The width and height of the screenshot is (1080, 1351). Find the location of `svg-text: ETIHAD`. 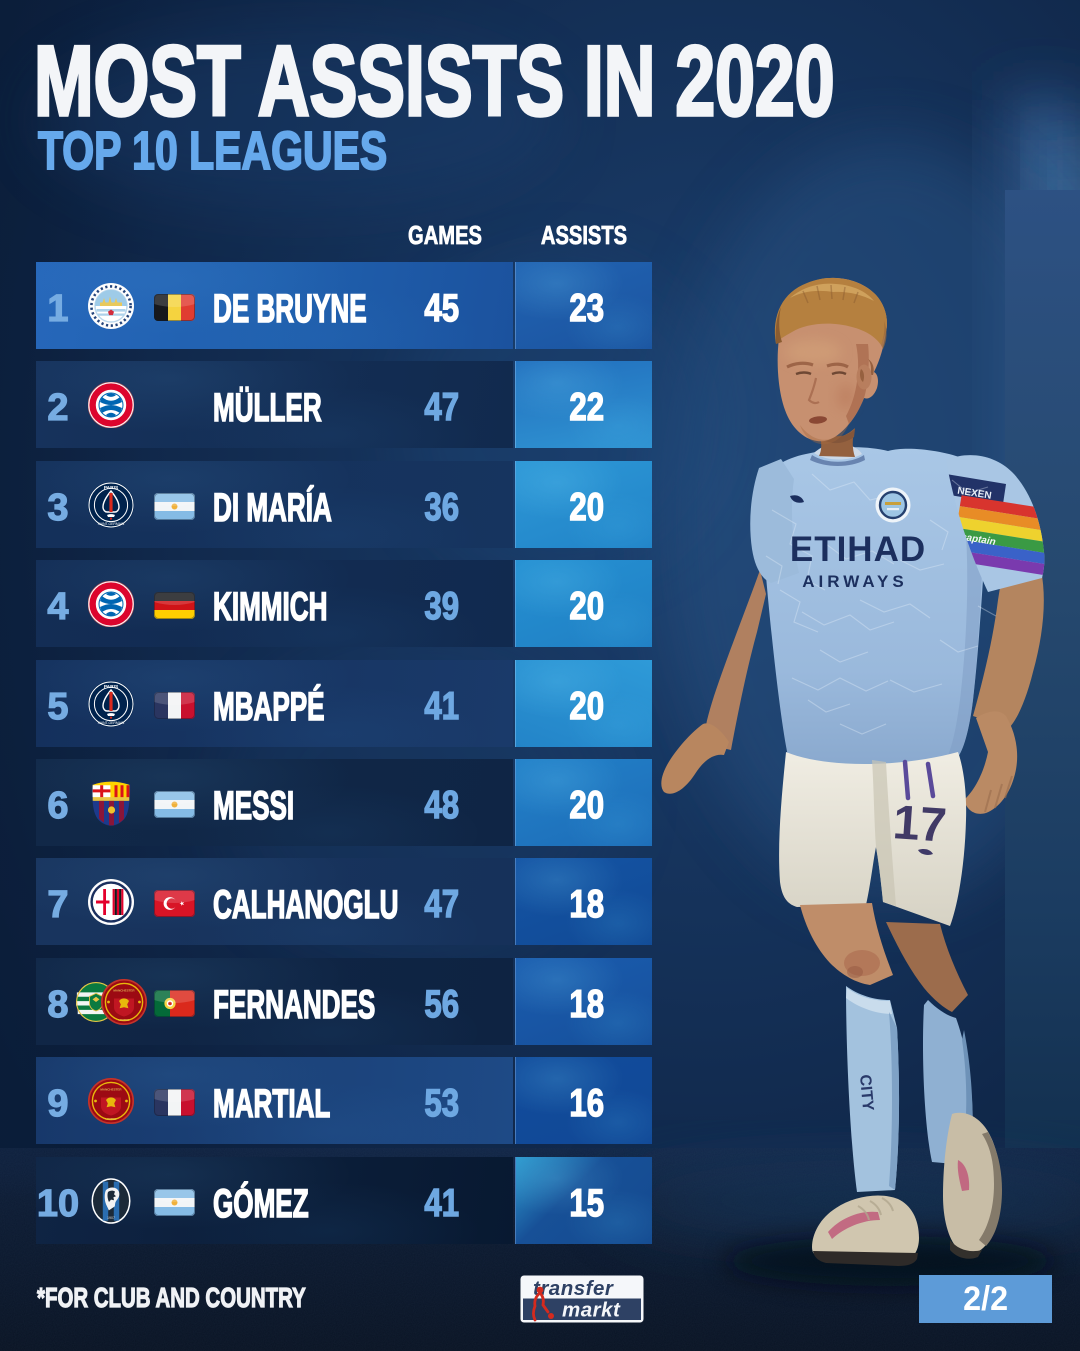

svg-text: ETIHAD is located at coordinates (858, 549).